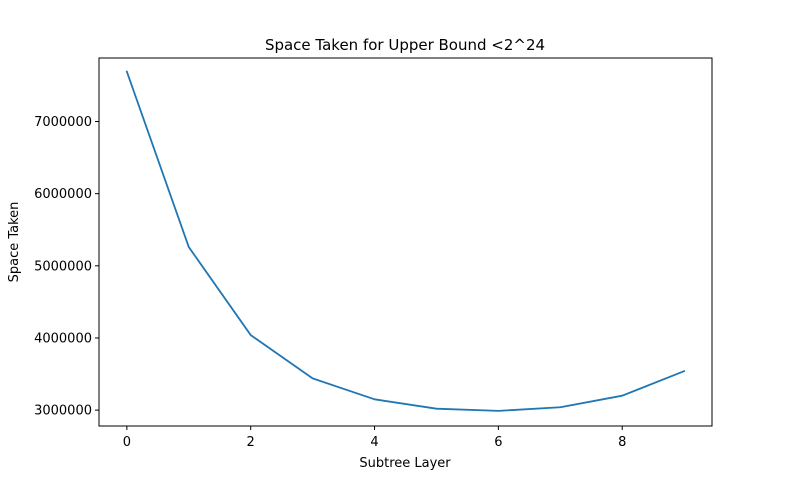 The width and height of the screenshot is (791, 484). What do you see at coordinates (251, 442) in the screenshot?
I see `x-tick-label: 2` at bounding box center [251, 442].